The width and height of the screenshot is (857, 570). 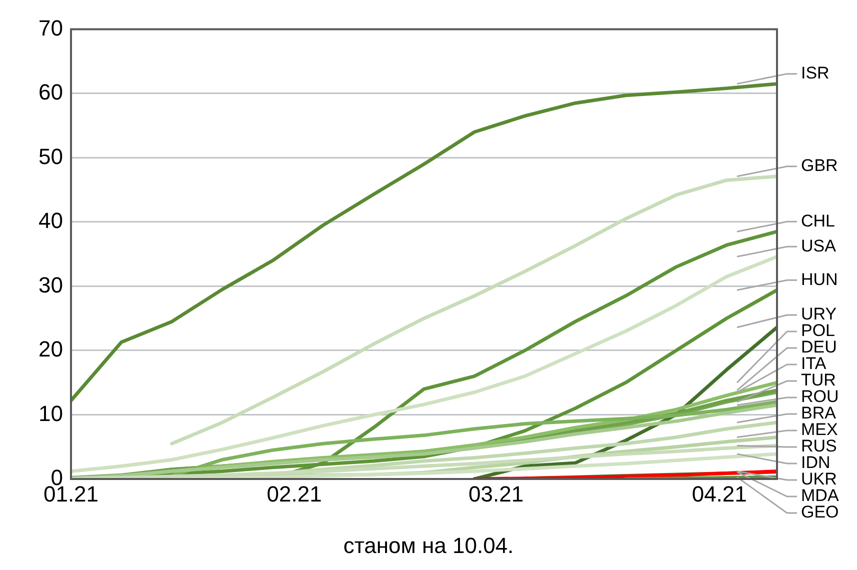 What do you see at coordinates (819, 246) in the screenshot?
I see `series-label: USA` at bounding box center [819, 246].